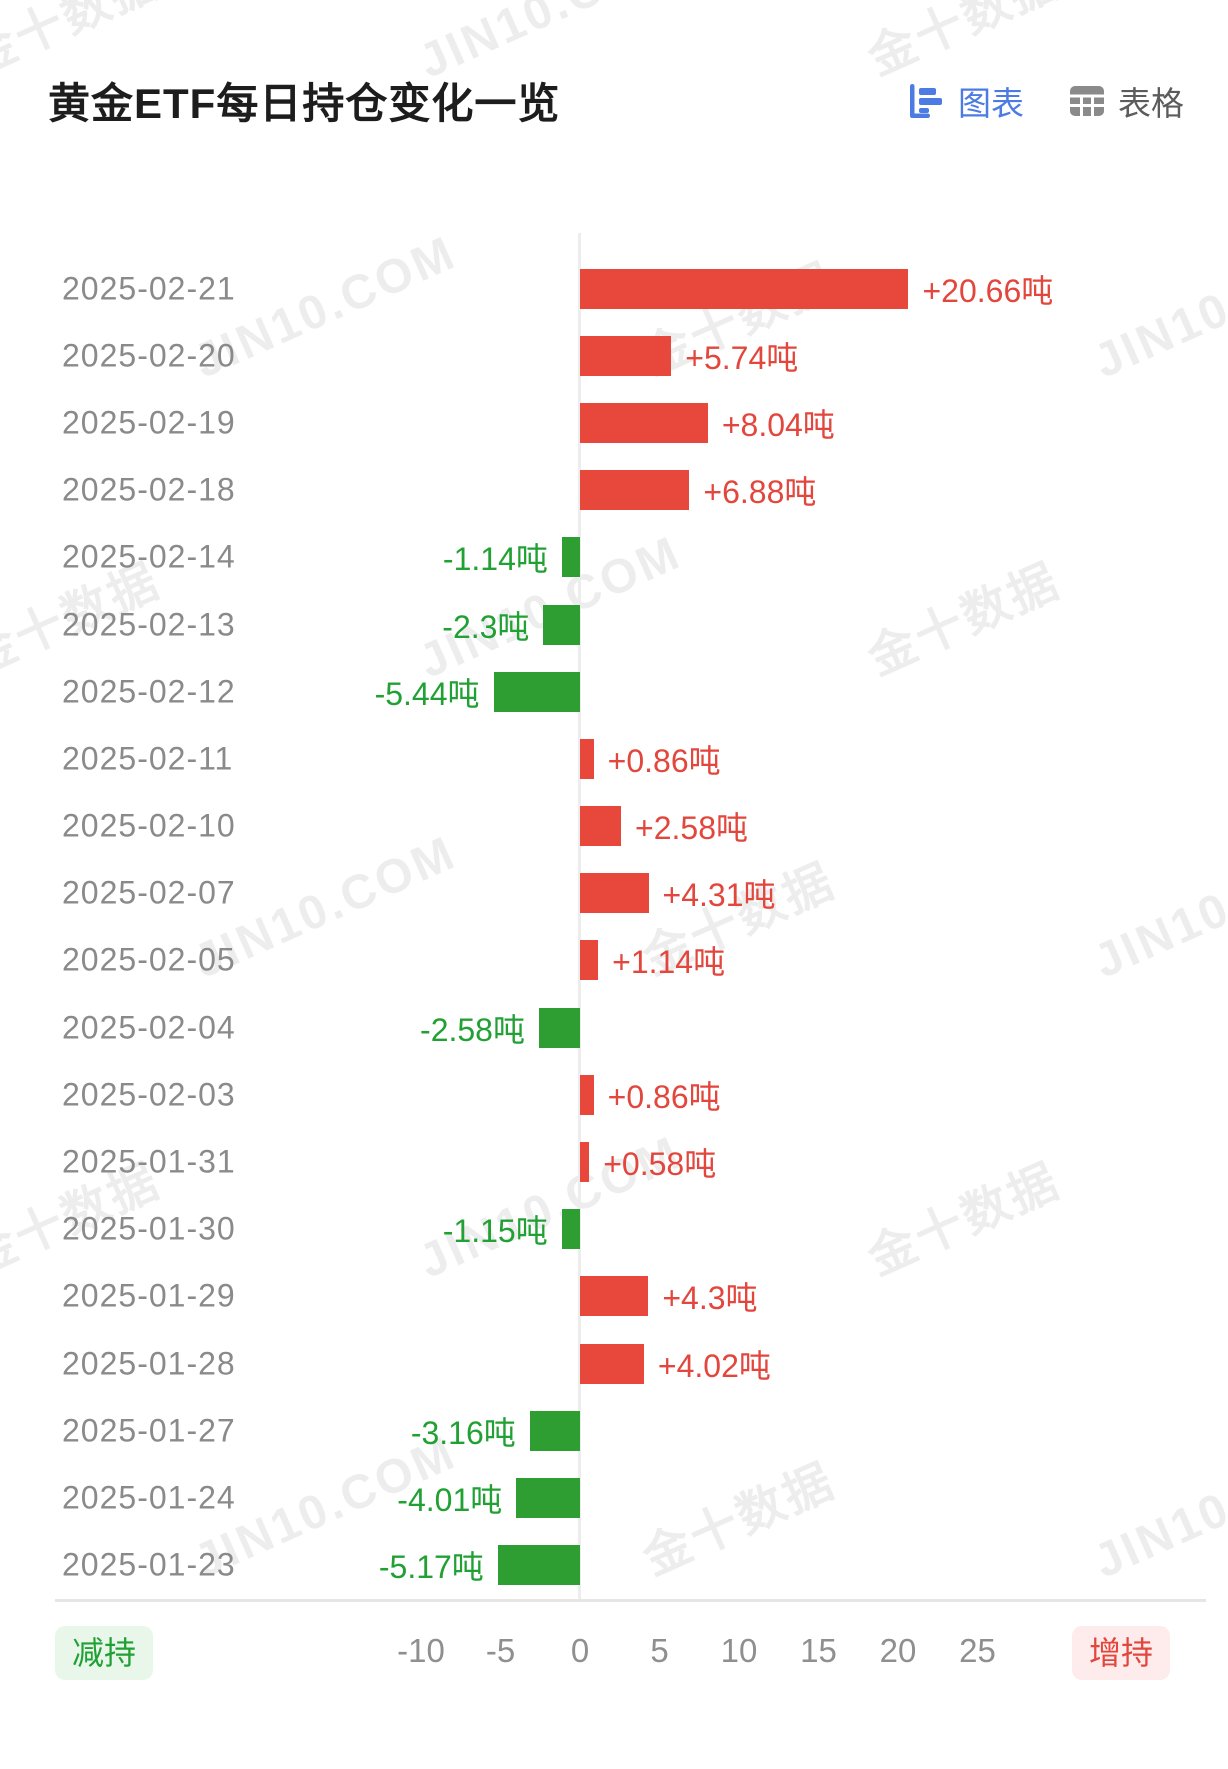 Image resolution: width=1228 pixels, height=1769 pixels. What do you see at coordinates (614, 1027) in the screenshot?
I see `chart-row: 2025-02-04 -2.58吨` at bounding box center [614, 1027].